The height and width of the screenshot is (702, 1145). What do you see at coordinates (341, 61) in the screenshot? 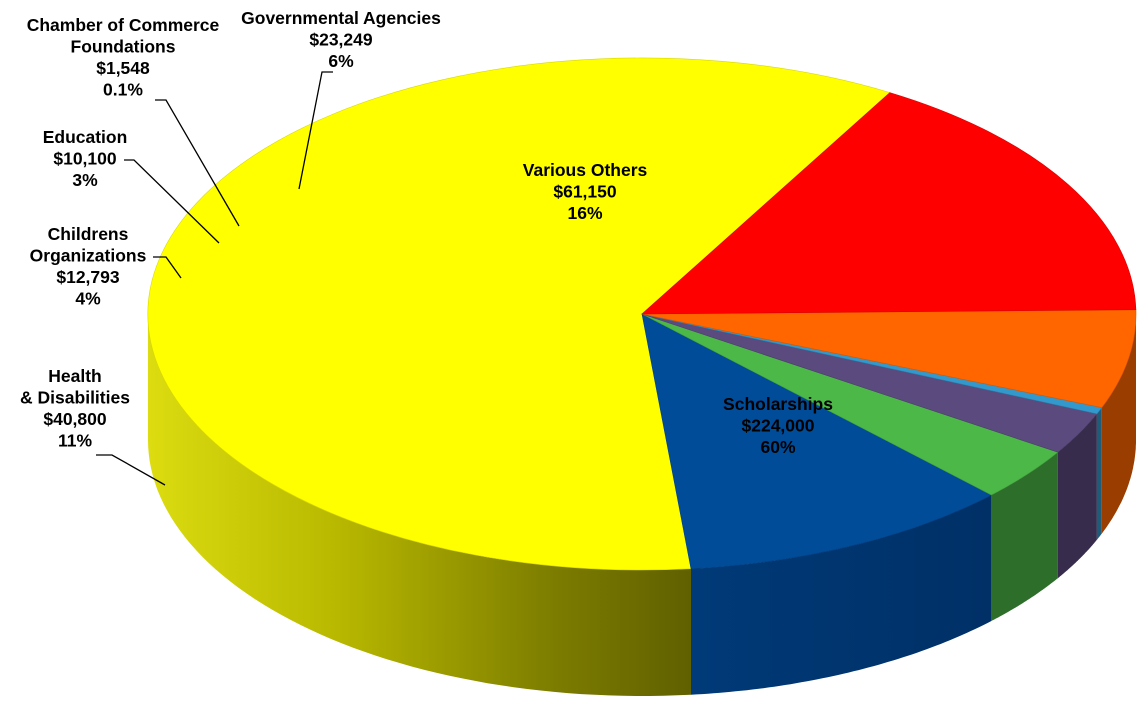
I see `slice-percent-label: 6%` at bounding box center [341, 61].